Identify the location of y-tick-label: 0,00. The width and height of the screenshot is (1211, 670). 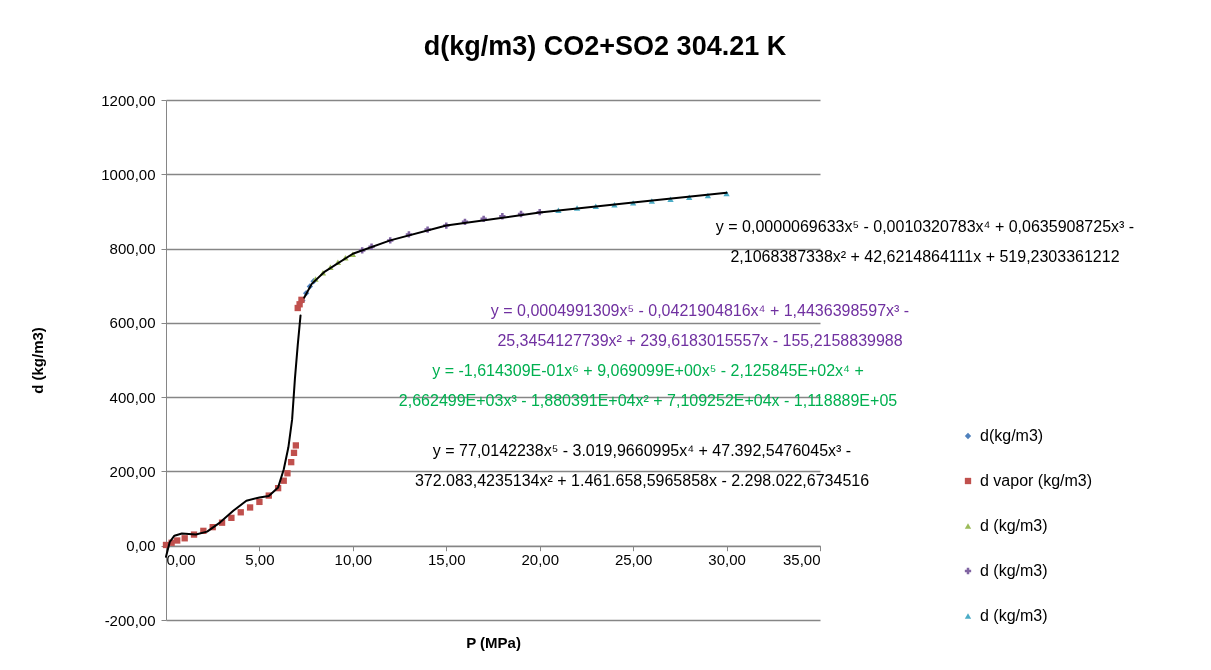
(141, 546).